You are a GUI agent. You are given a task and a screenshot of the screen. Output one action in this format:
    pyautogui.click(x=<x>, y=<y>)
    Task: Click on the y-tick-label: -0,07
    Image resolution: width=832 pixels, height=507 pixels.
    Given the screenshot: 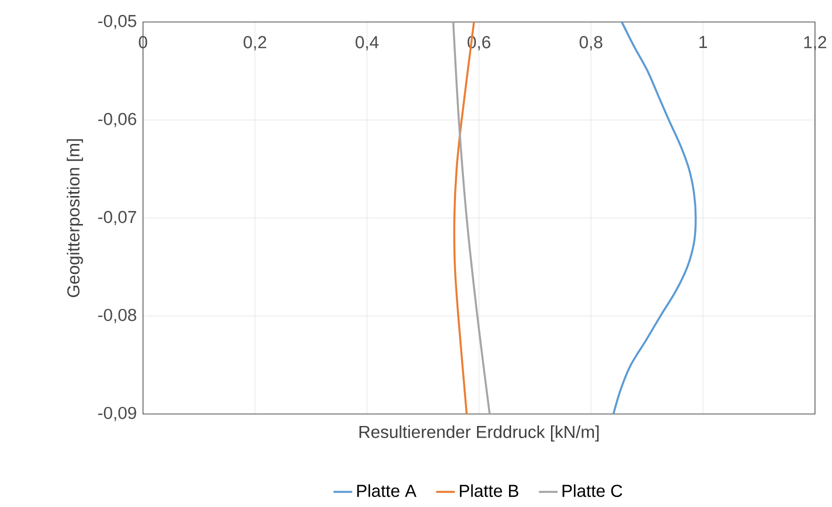 What is the action you would take?
    pyautogui.click(x=117, y=218)
    